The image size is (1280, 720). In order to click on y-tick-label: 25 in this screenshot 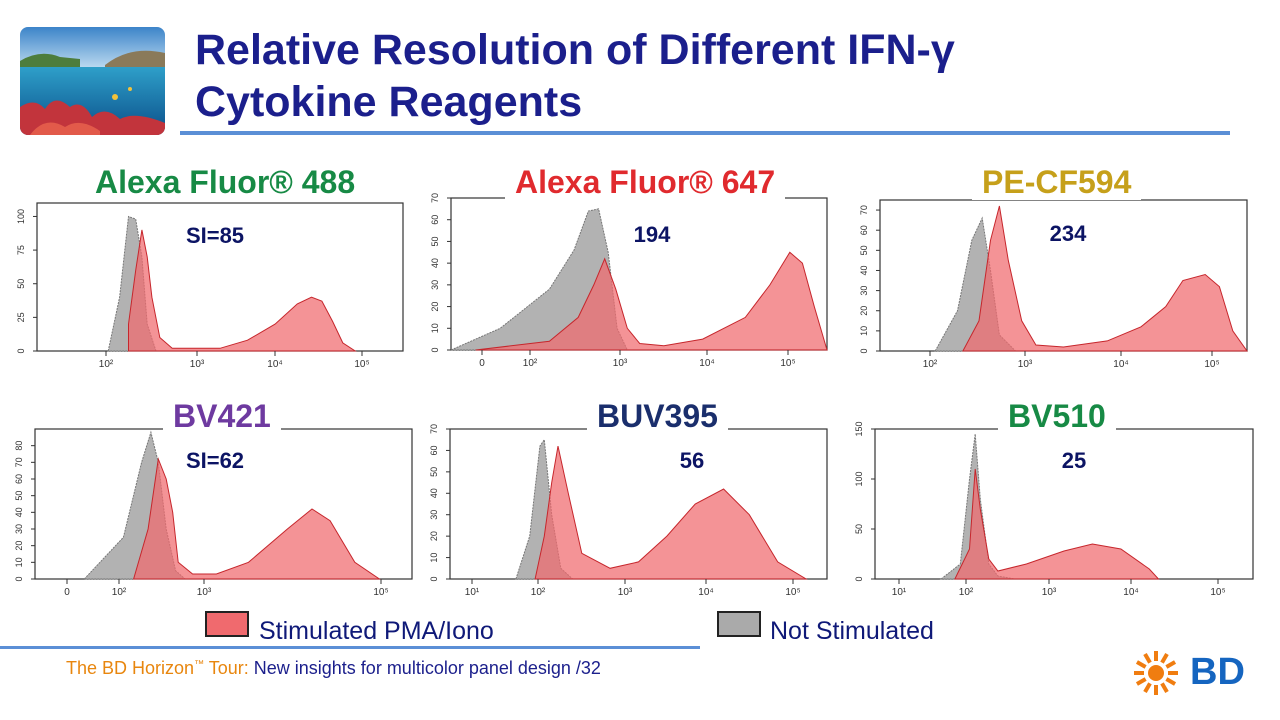, I will do `click(21, 317)`.